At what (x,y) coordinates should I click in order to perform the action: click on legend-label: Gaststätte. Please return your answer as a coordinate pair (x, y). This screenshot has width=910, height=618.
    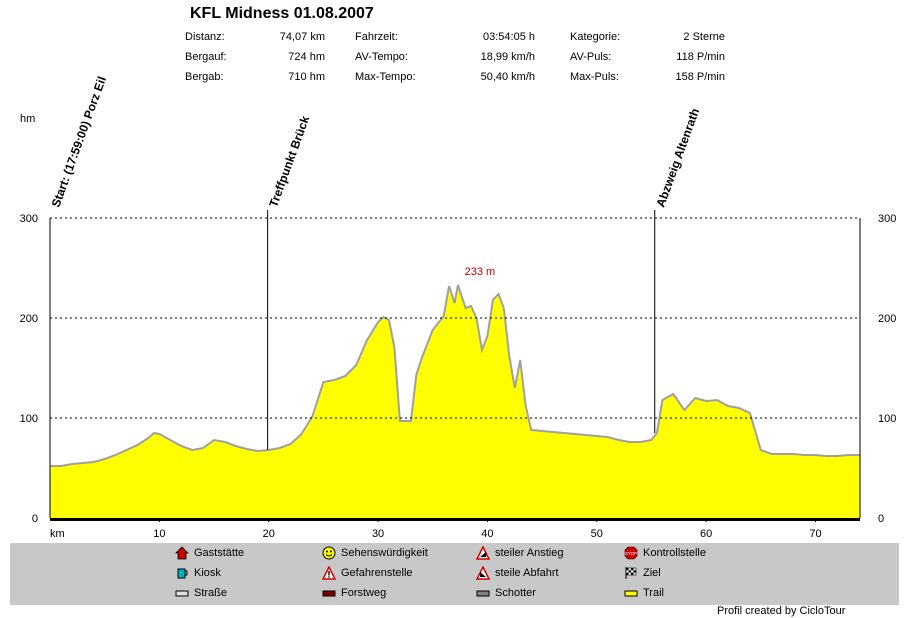
    Looking at the image, I should click on (219, 553).